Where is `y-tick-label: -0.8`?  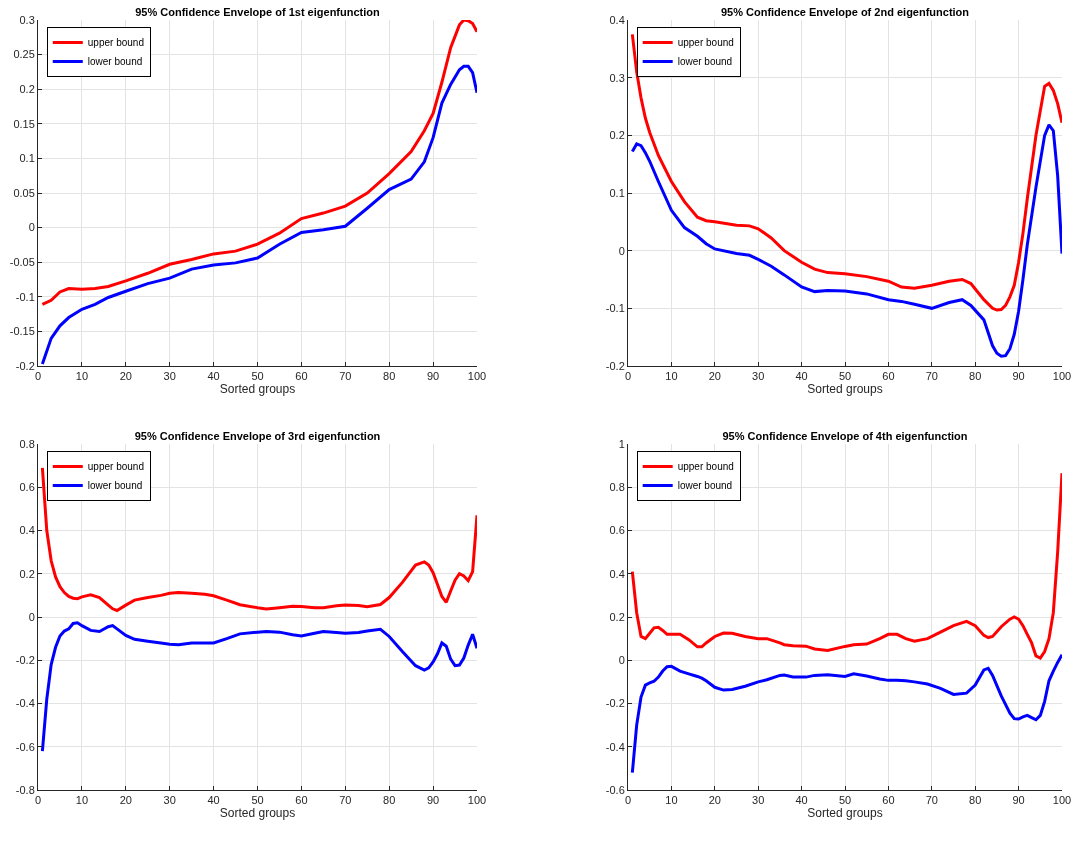 y-tick-label: -0.8 is located at coordinates (25, 789).